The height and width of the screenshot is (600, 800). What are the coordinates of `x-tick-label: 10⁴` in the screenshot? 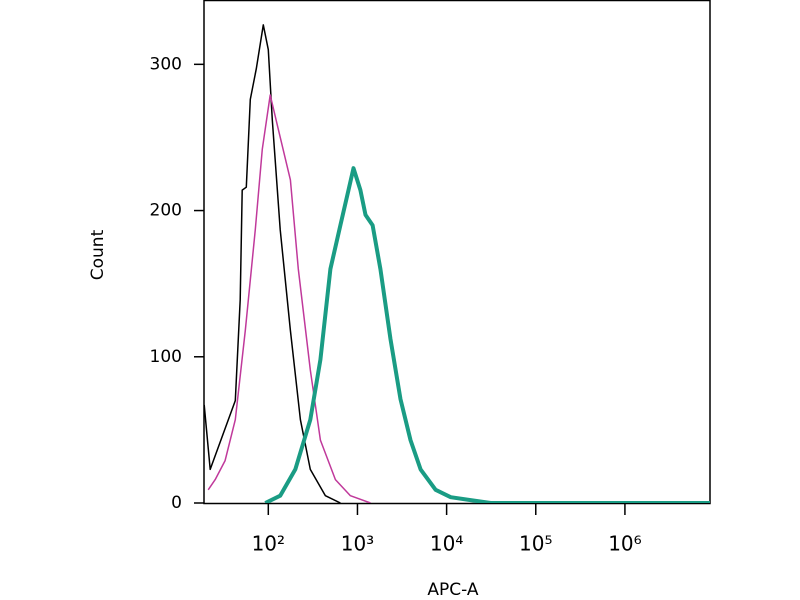 It's located at (446, 544).